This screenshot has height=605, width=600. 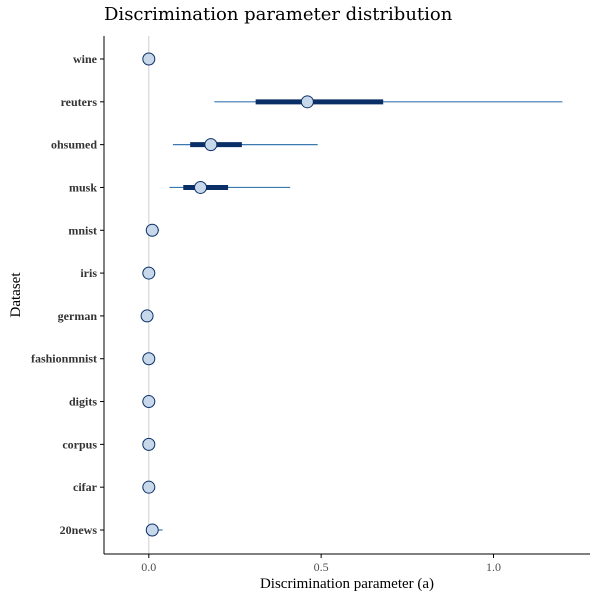 I want to click on chart-title: Discrimination parameter distribution, so click(x=278, y=14).